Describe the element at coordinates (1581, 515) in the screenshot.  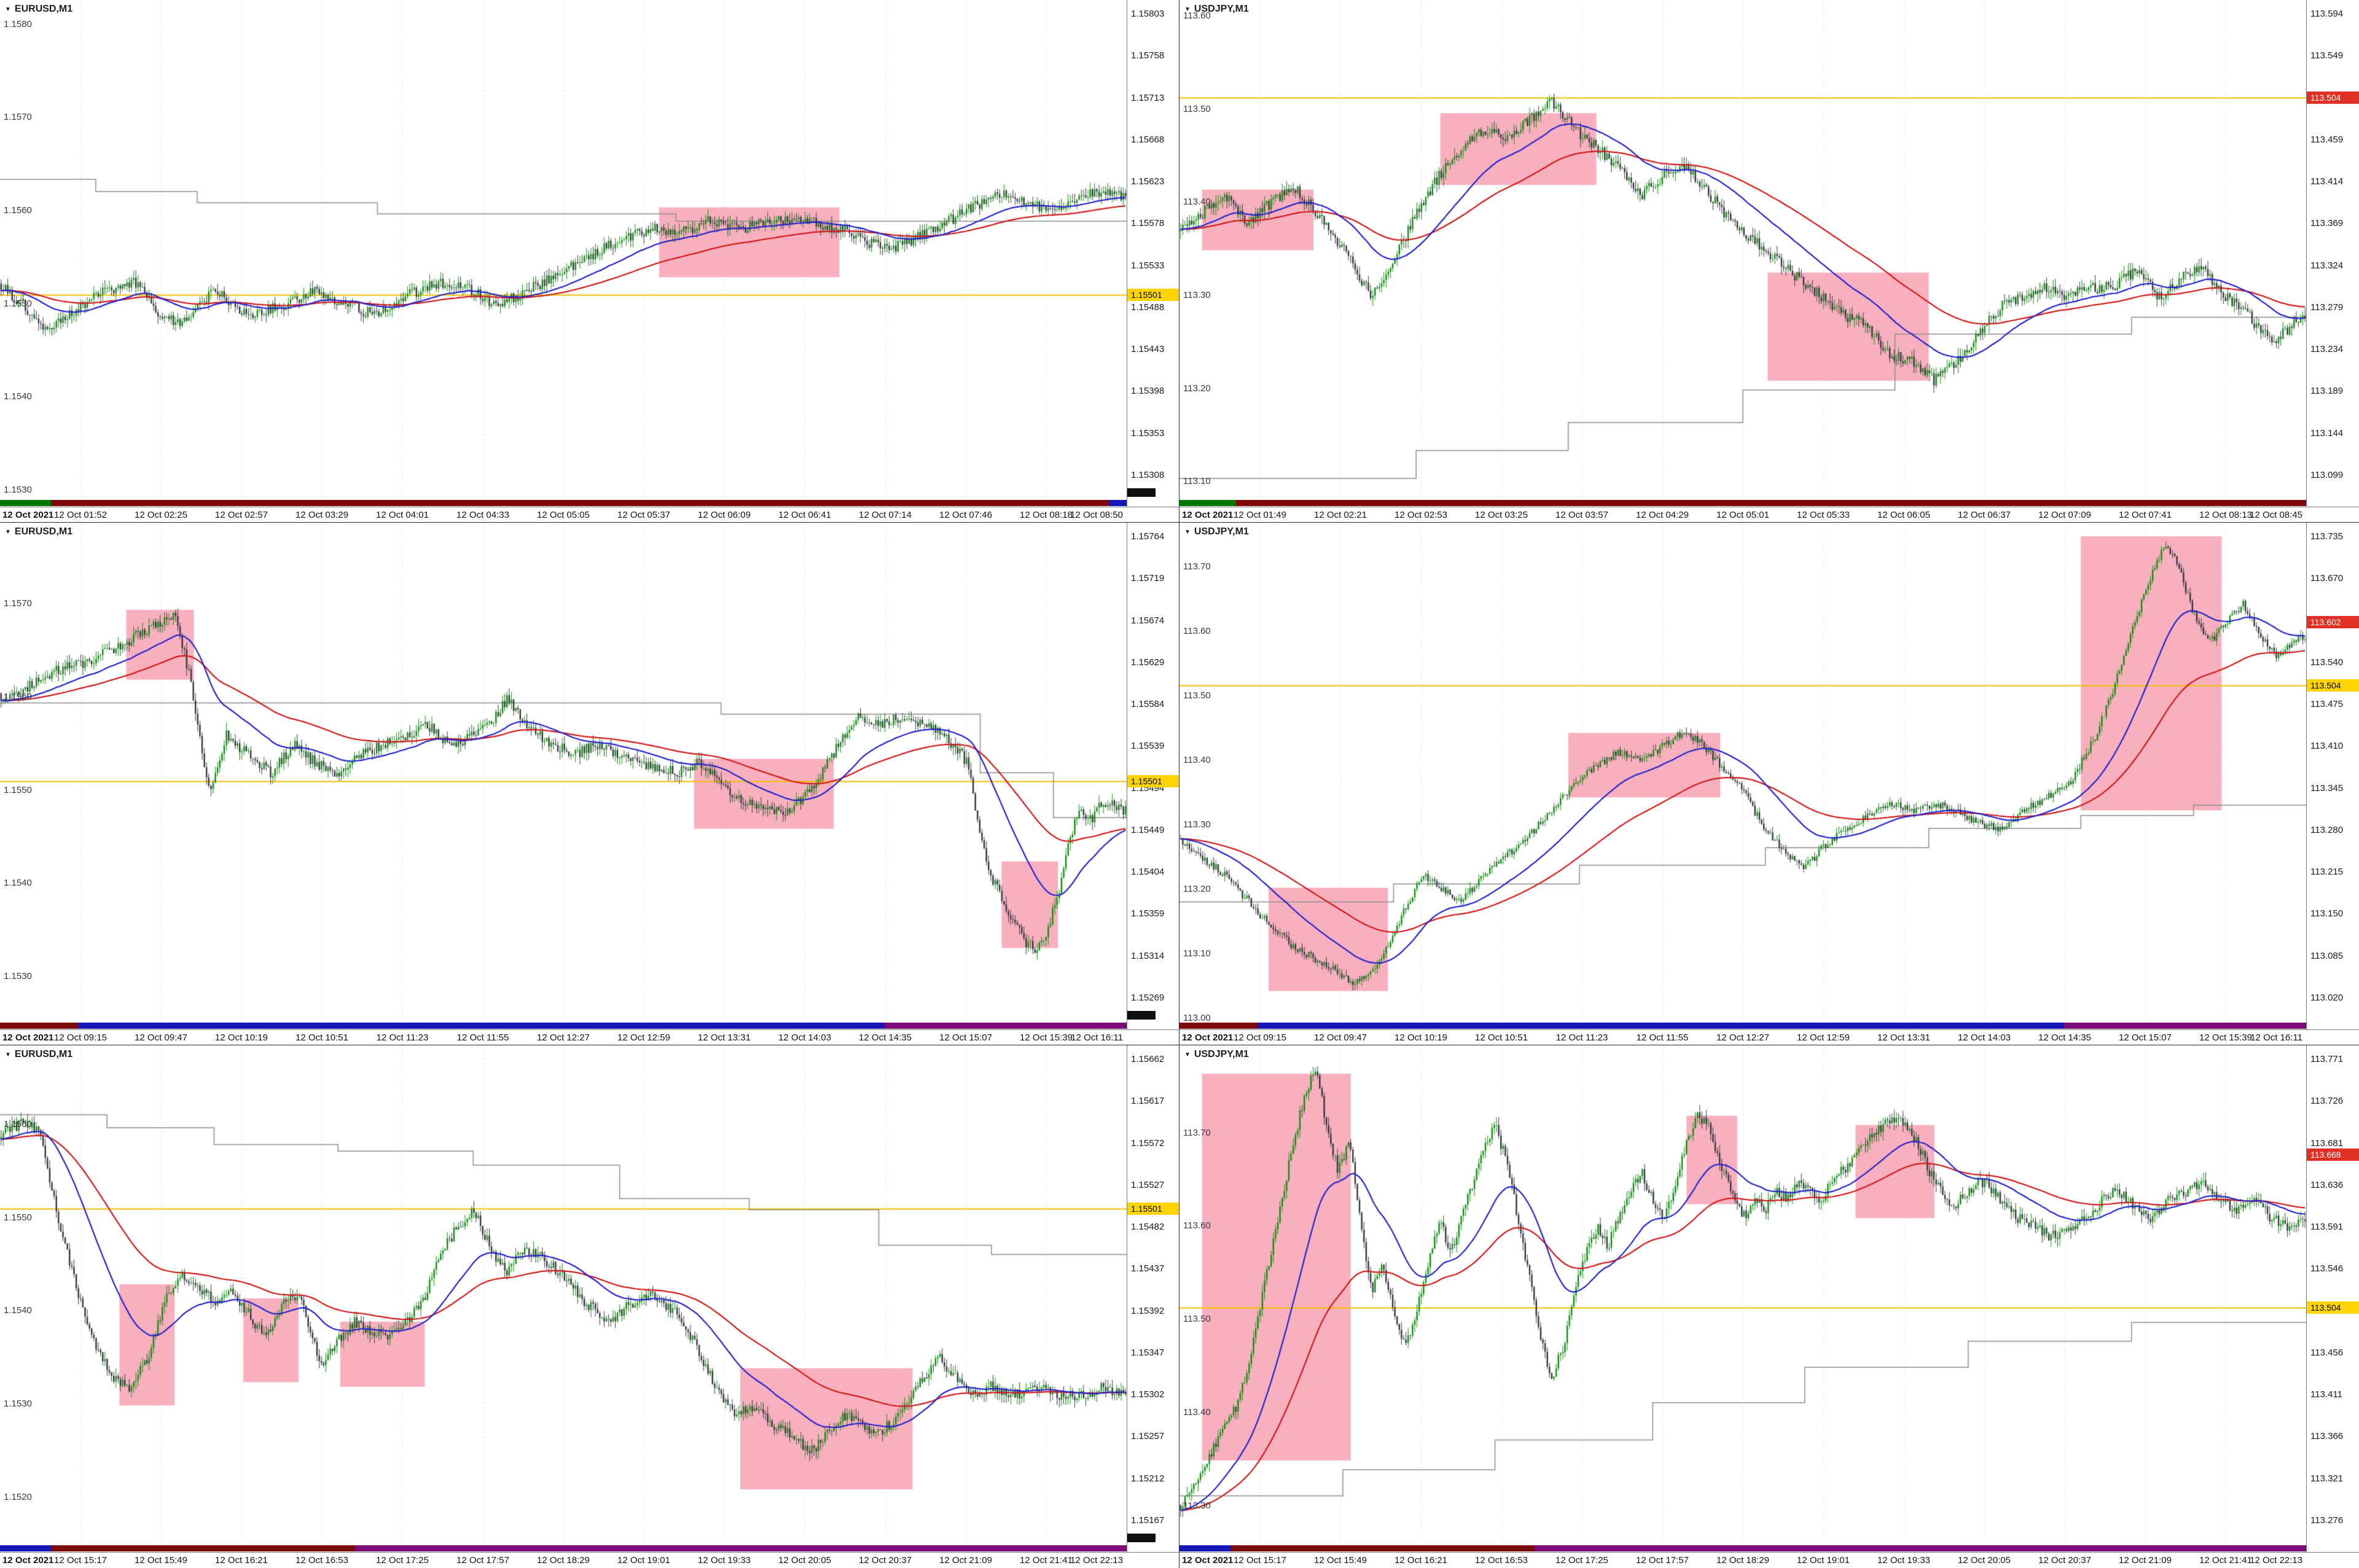
I see `time-axis-label: 12 Oct 03:57` at that location.